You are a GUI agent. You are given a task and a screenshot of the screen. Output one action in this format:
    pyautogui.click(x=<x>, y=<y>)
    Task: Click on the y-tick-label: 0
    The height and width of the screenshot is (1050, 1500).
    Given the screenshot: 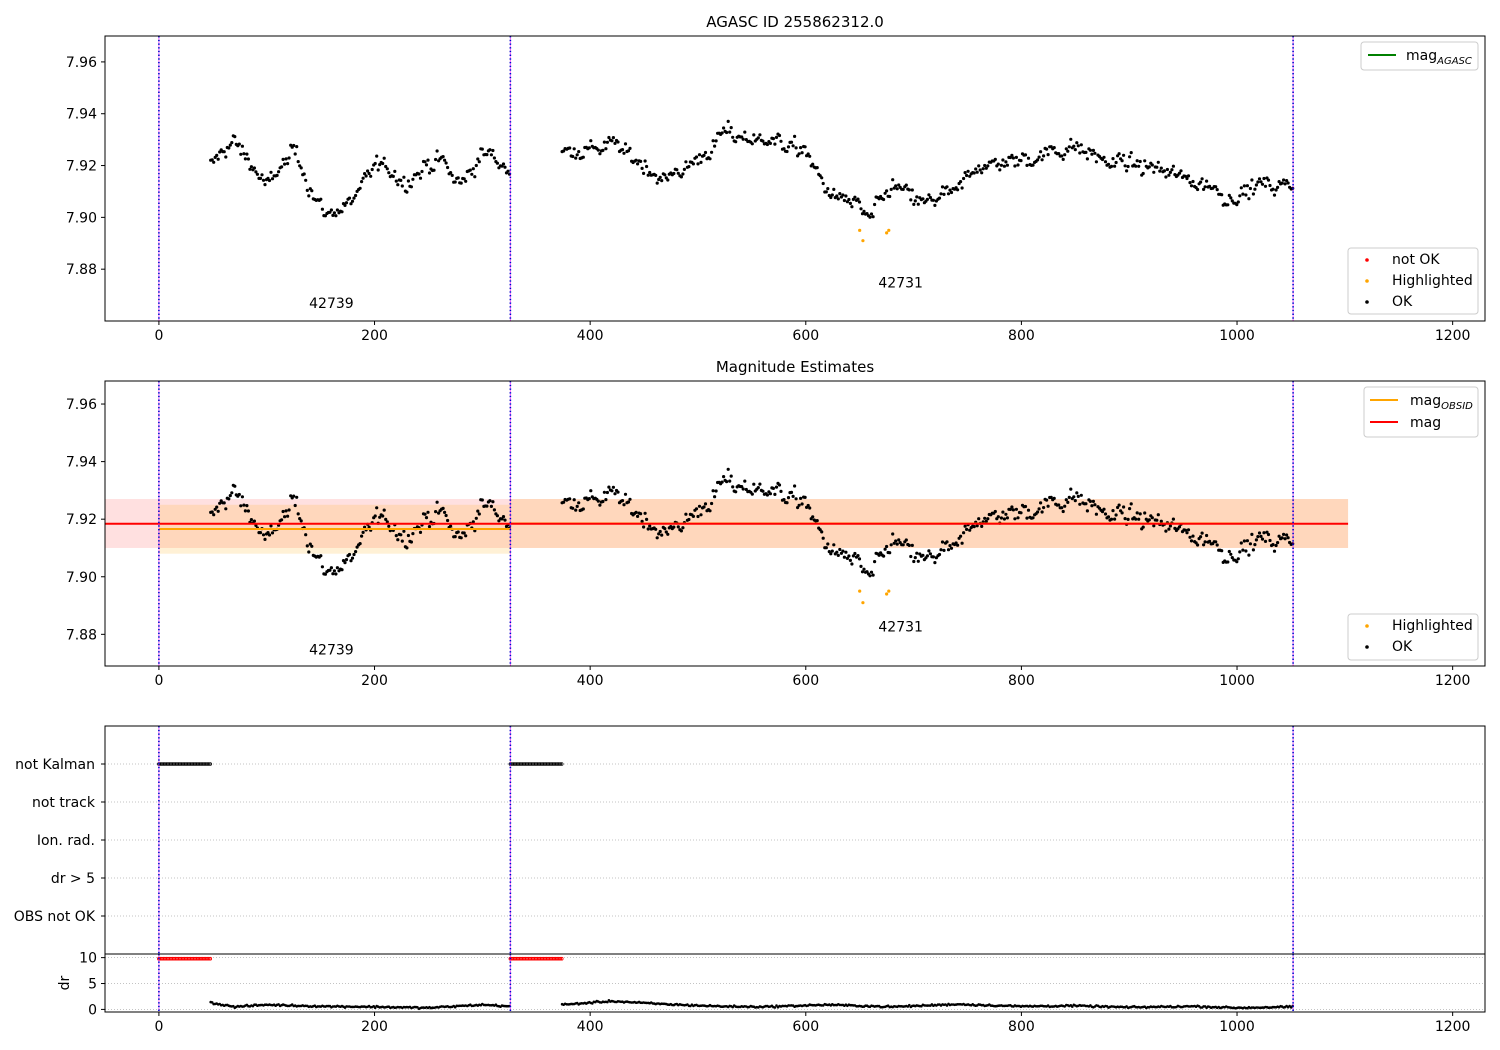 What is the action you would take?
    pyautogui.click(x=92, y=1010)
    